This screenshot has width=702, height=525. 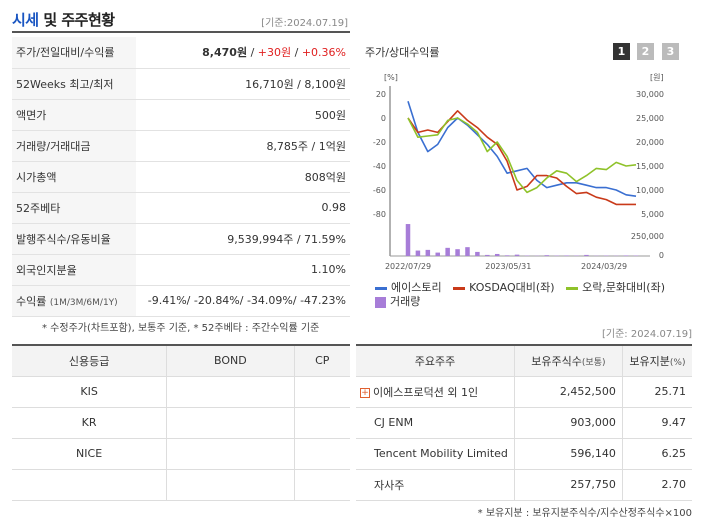 I want to click on agency-name: KR, so click(x=90, y=423).